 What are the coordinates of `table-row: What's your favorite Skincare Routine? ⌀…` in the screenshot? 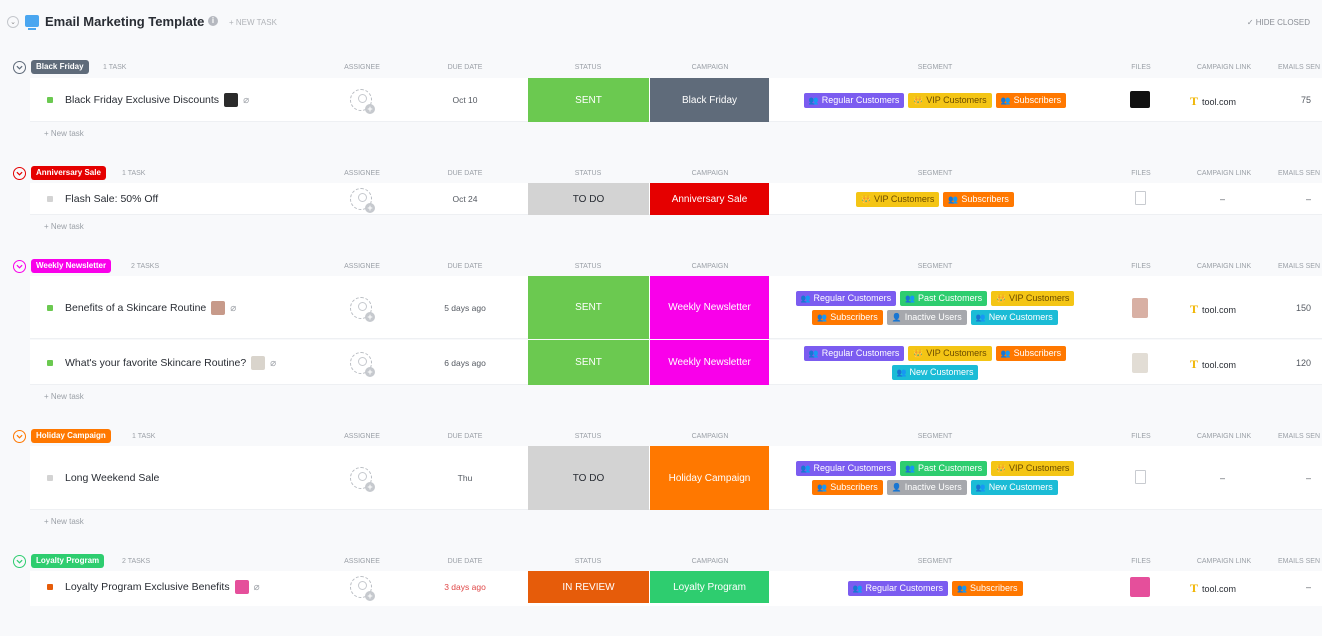 It's located at (676, 362).